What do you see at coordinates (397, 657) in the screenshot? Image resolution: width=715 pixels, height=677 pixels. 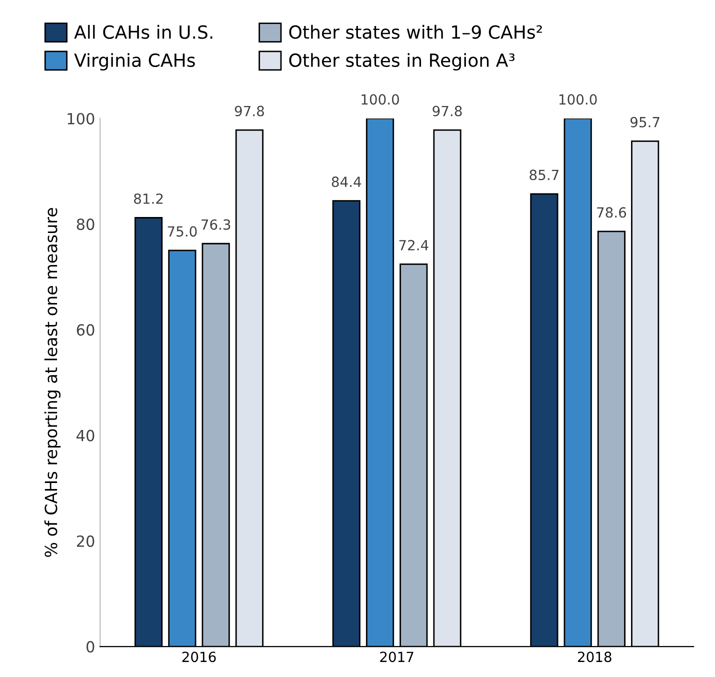 I see `x-tick-label: 2017` at bounding box center [397, 657].